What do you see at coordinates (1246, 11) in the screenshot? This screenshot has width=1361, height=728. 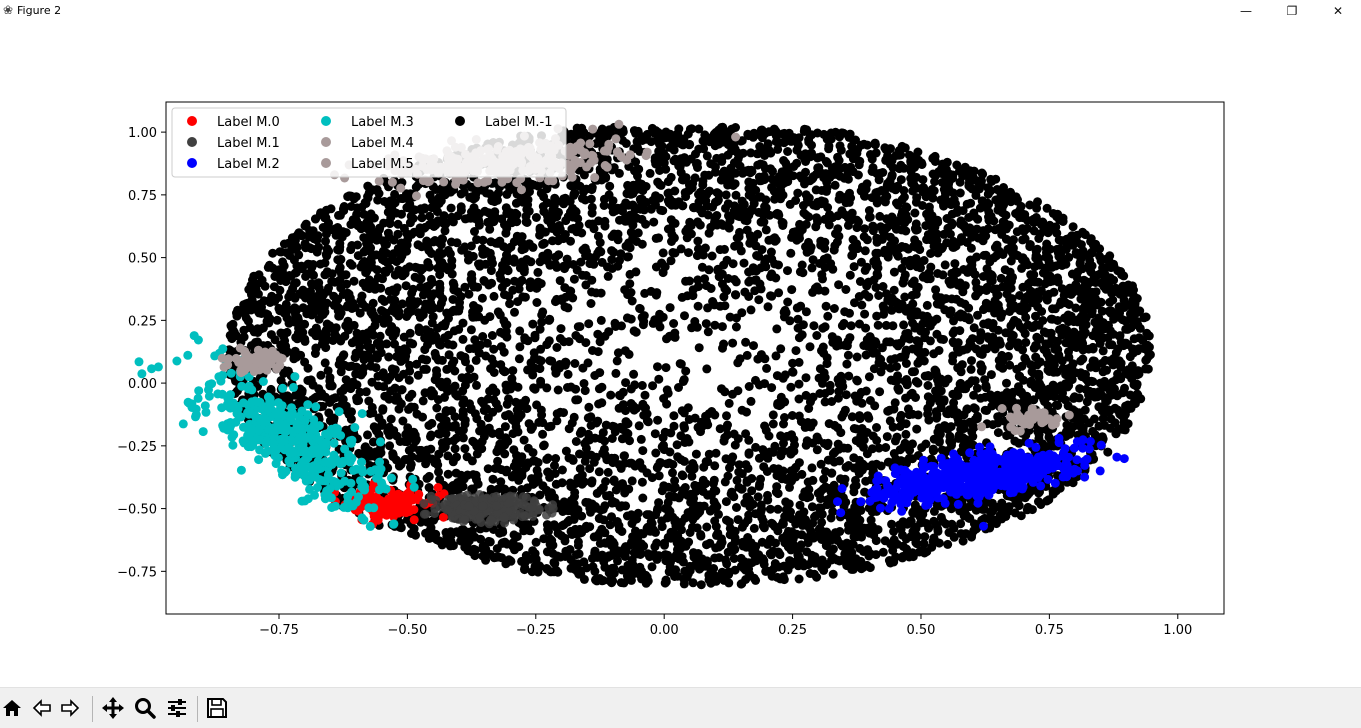 I see `minimize-button: —` at bounding box center [1246, 11].